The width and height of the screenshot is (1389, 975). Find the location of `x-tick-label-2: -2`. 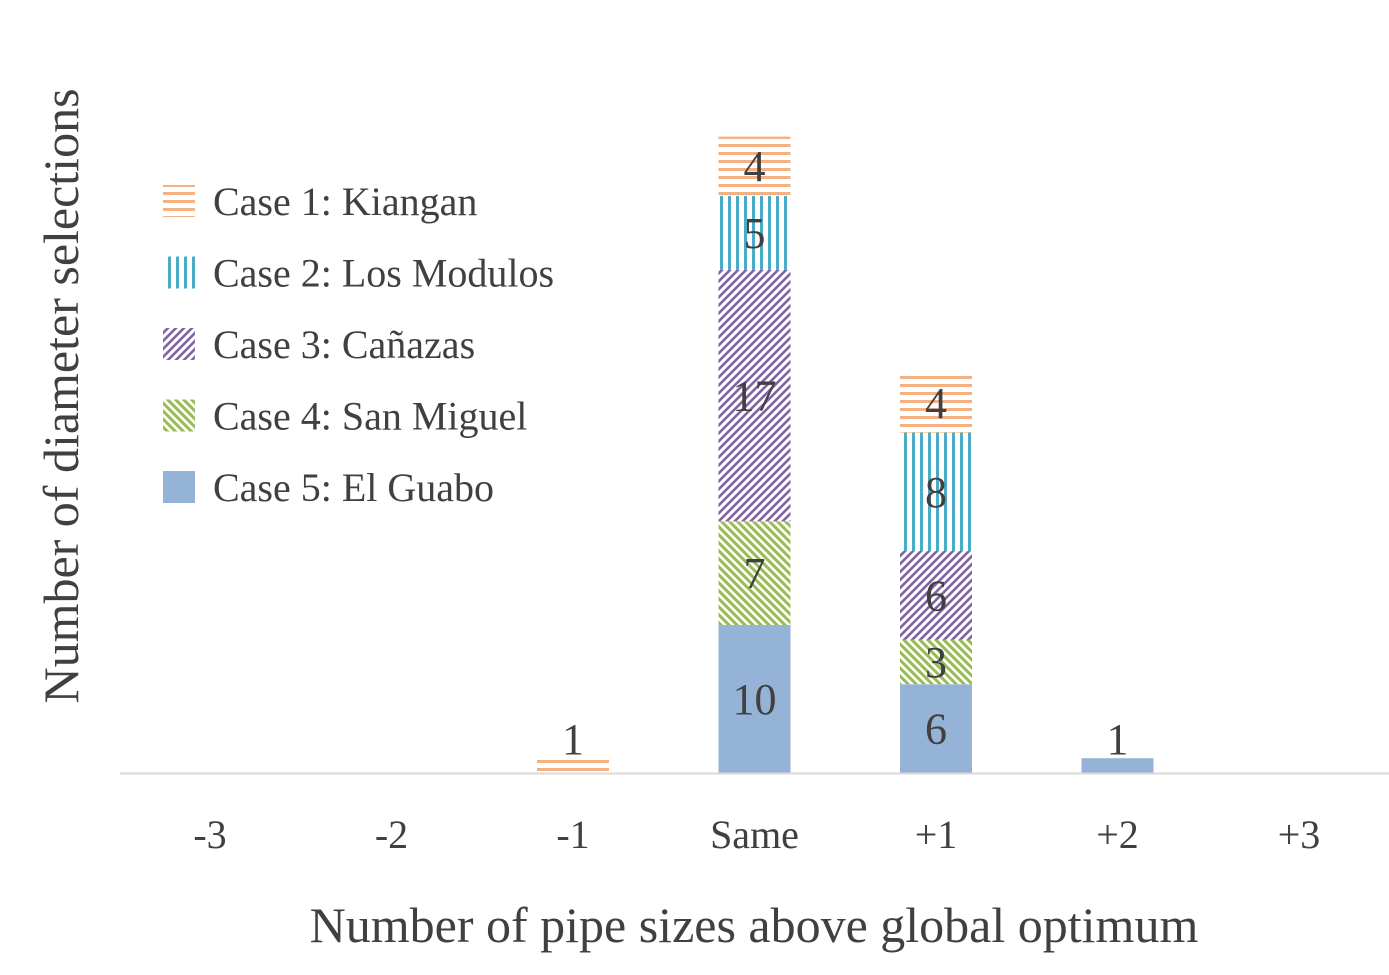

x-tick-label-2: -2 is located at coordinates (391, 834).